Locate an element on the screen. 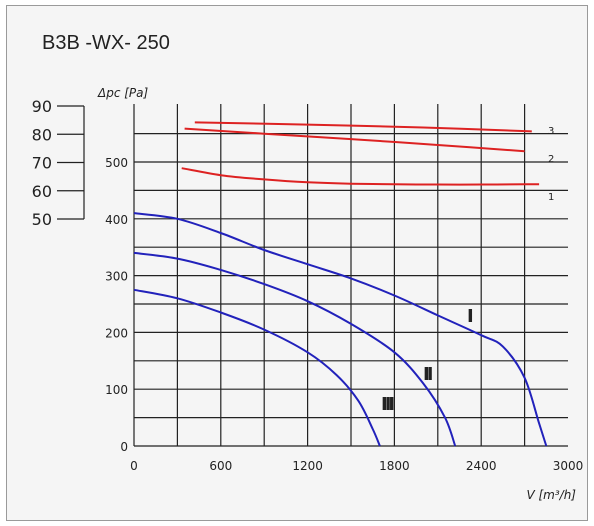  x-axis-label: V [m³/h] is located at coordinates (551, 495).